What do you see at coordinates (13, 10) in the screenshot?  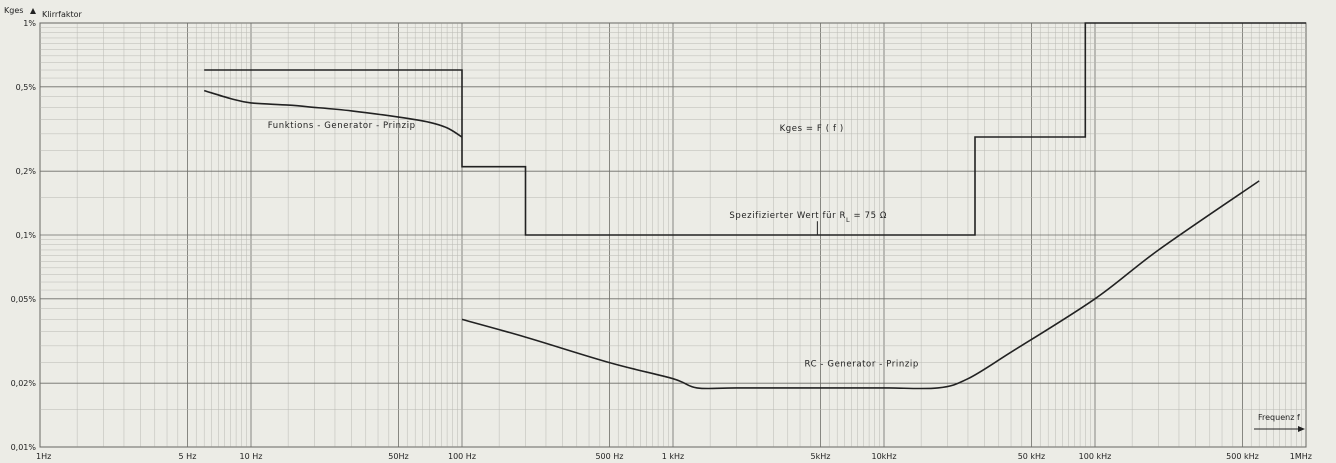 I see `y-axis-title: Kges` at bounding box center [13, 10].